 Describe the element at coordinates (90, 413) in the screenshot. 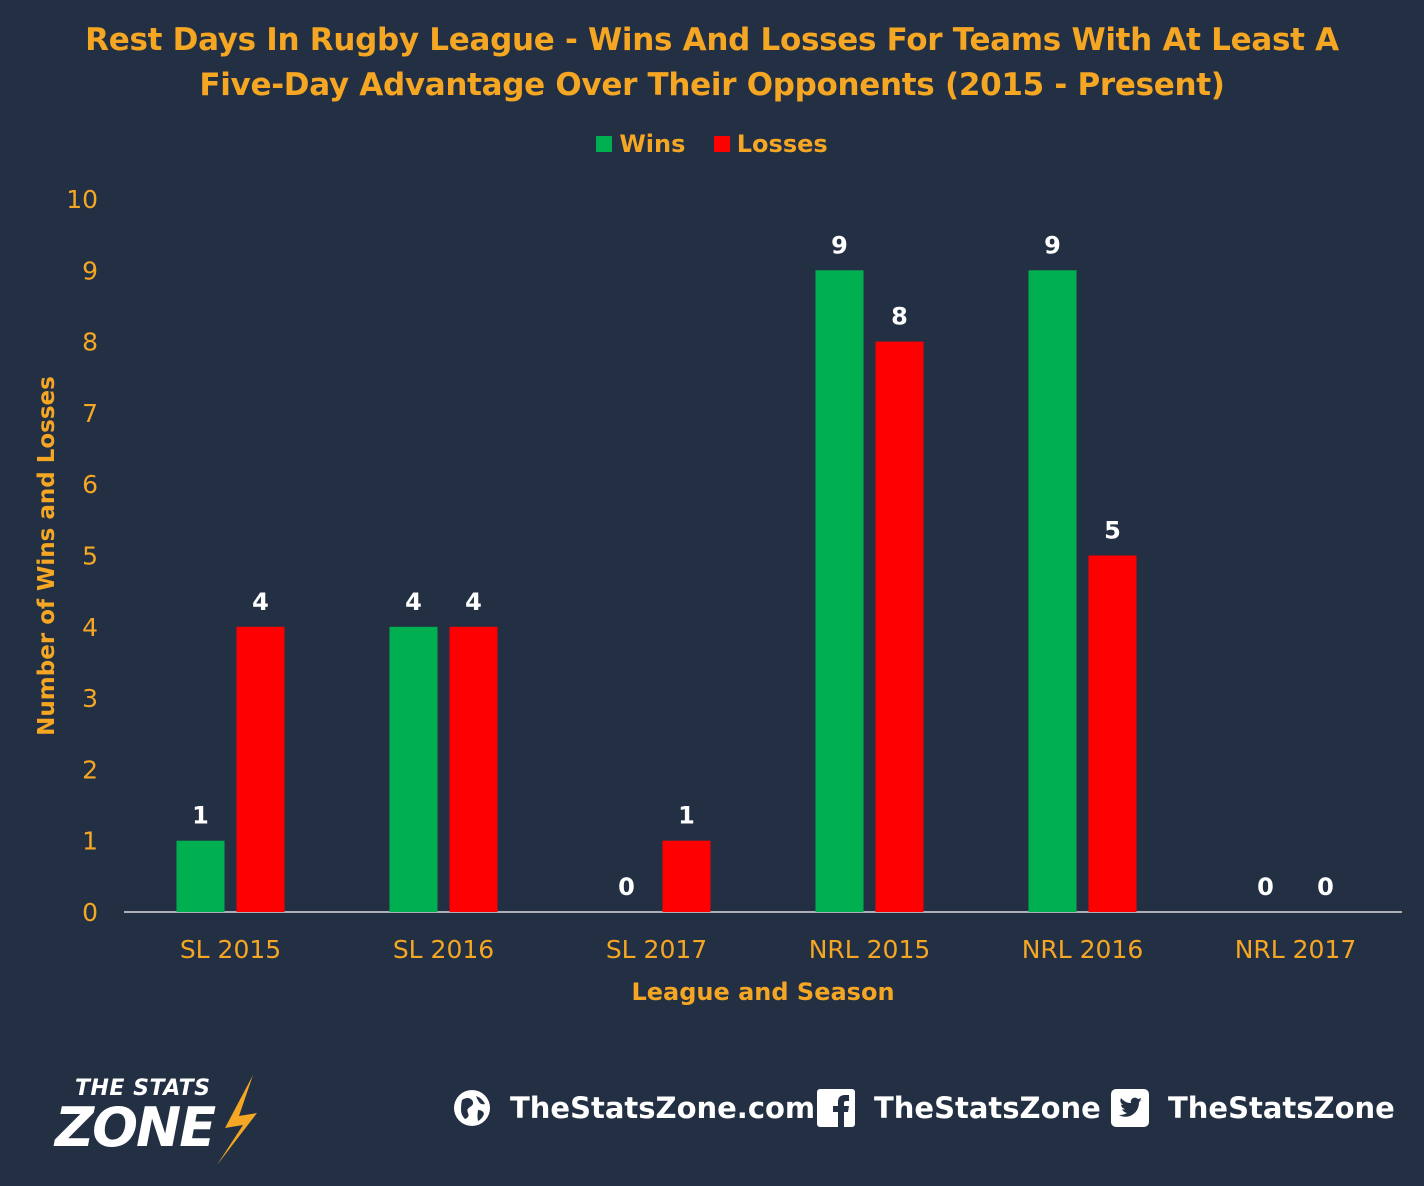

I see `y-tick-label: 7` at that location.